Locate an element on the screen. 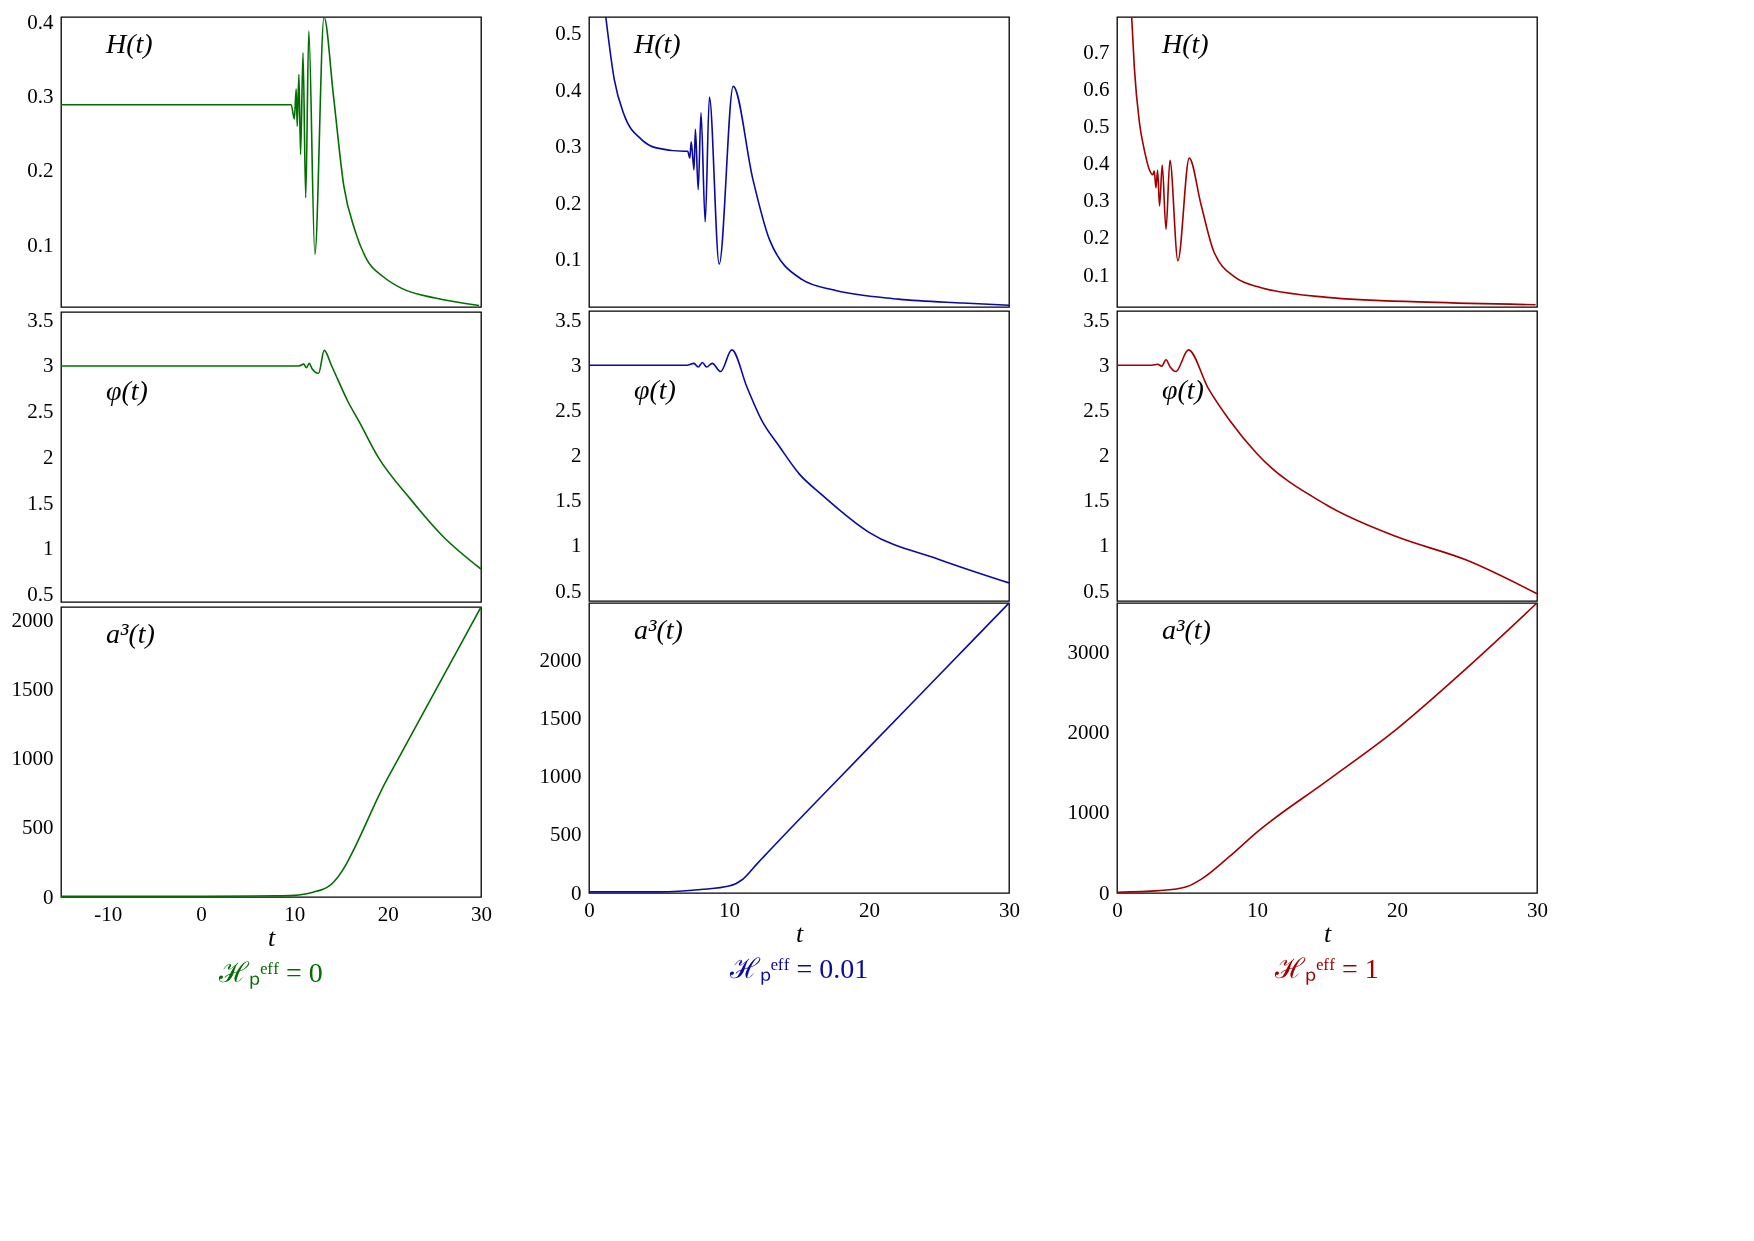 Image resolution: width=1754 pixels, height=1241 pixels. x-tick-label: 0 is located at coordinates (201, 913).